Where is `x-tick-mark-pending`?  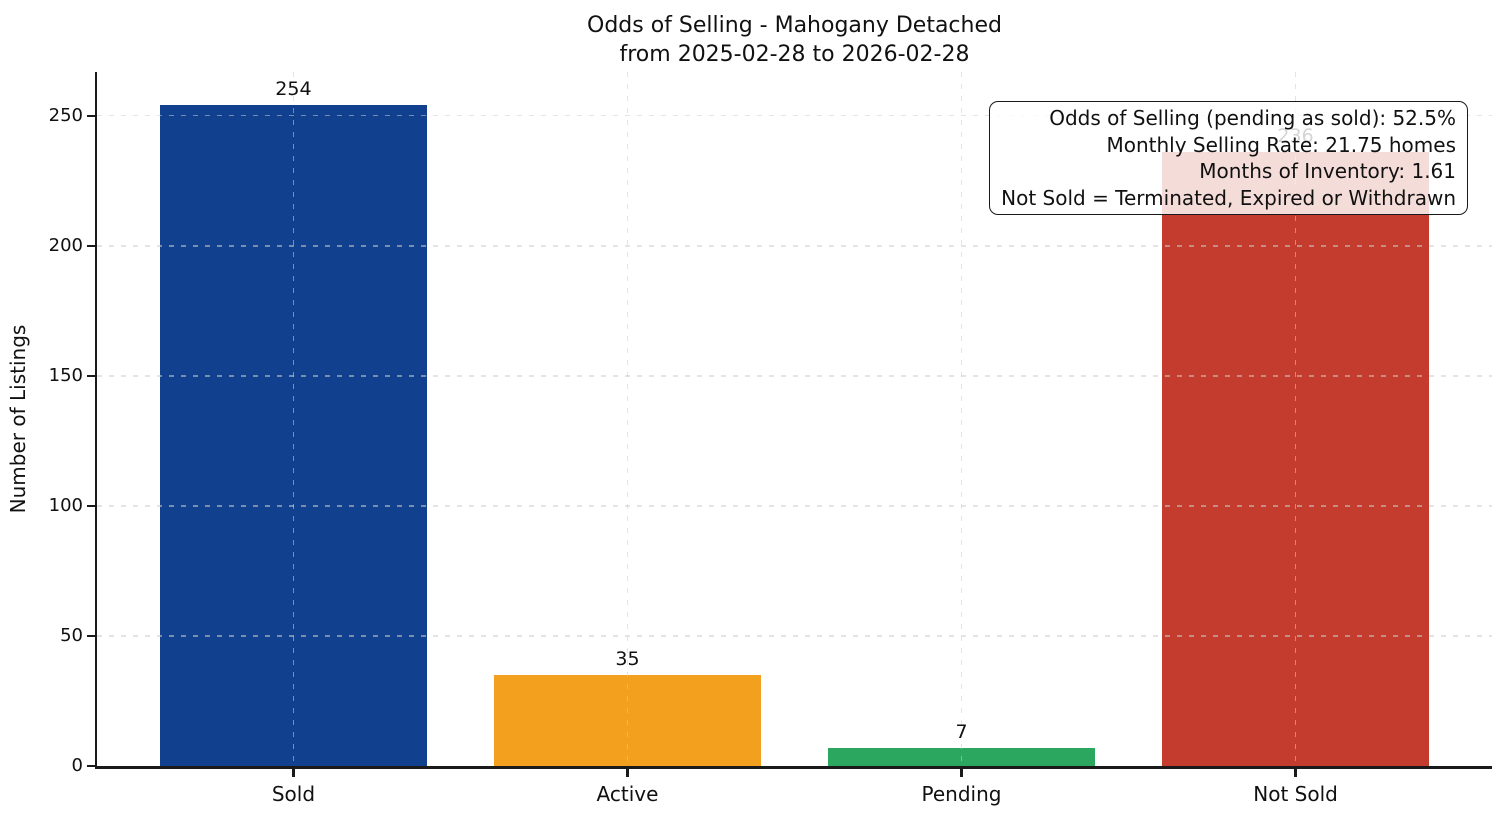
x-tick-mark-pending is located at coordinates (961, 772).